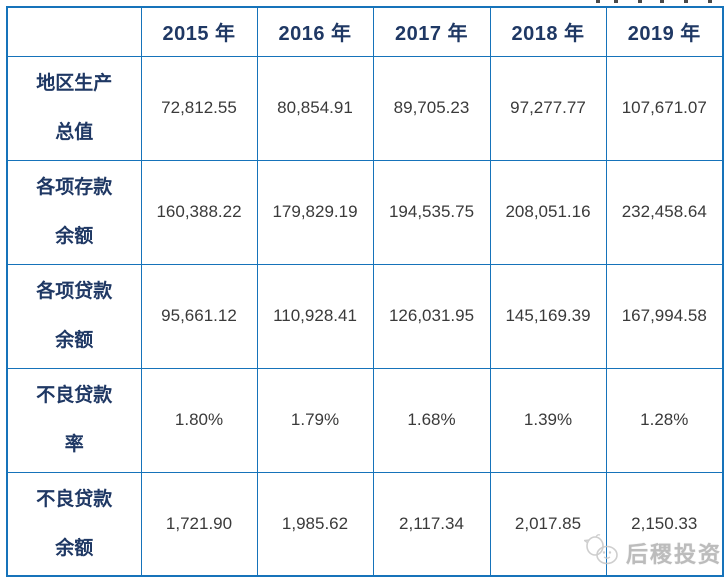 The width and height of the screenshot is (728, 584). Describe the element at coordinates (74, 444) in the screenshot. I see `row-label-line: 率` at that location.